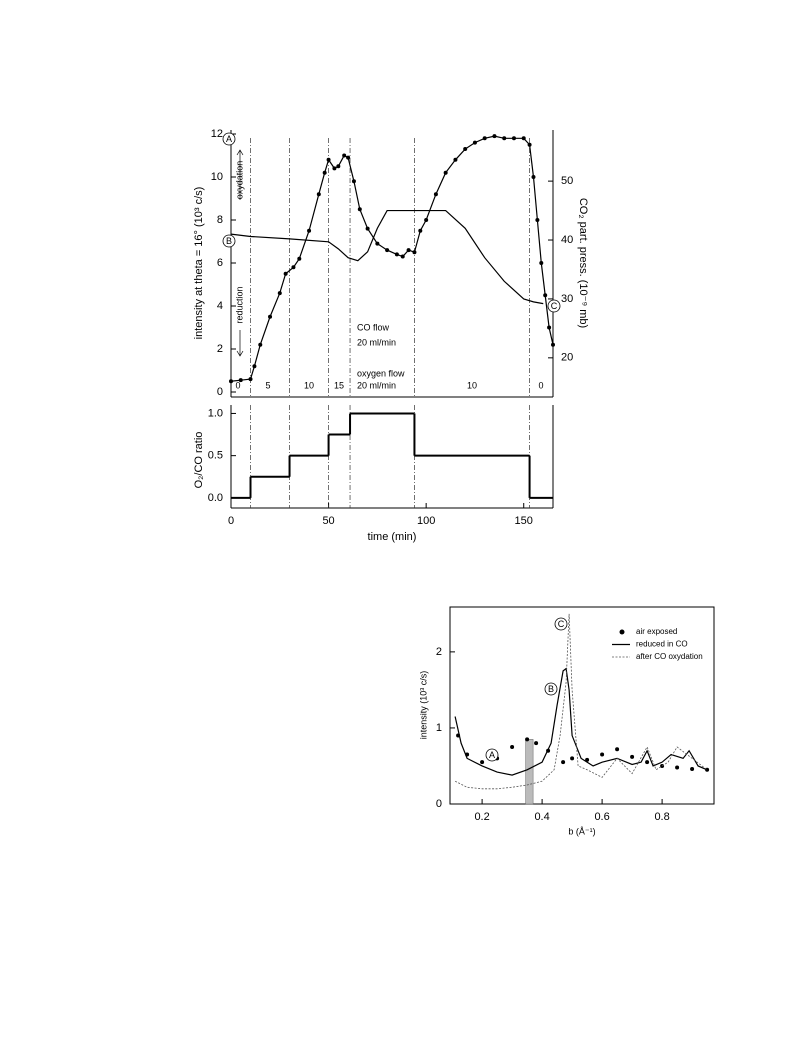 The height and width of the screenshot is (1057, 793). What do you see at coordinates (339, 385) in the screenshot?
I see `annotation: 15` at bounding box center [339, 385].